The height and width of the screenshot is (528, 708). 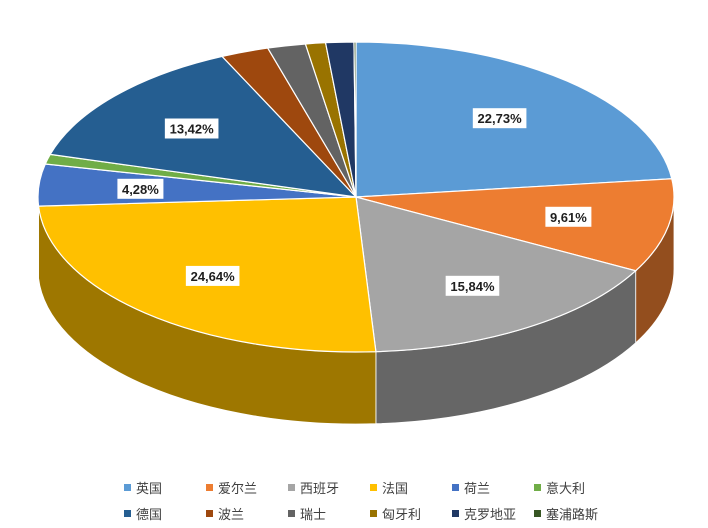 I want to click on legend-label: 克罗地亚, so click(x=490, y=515).